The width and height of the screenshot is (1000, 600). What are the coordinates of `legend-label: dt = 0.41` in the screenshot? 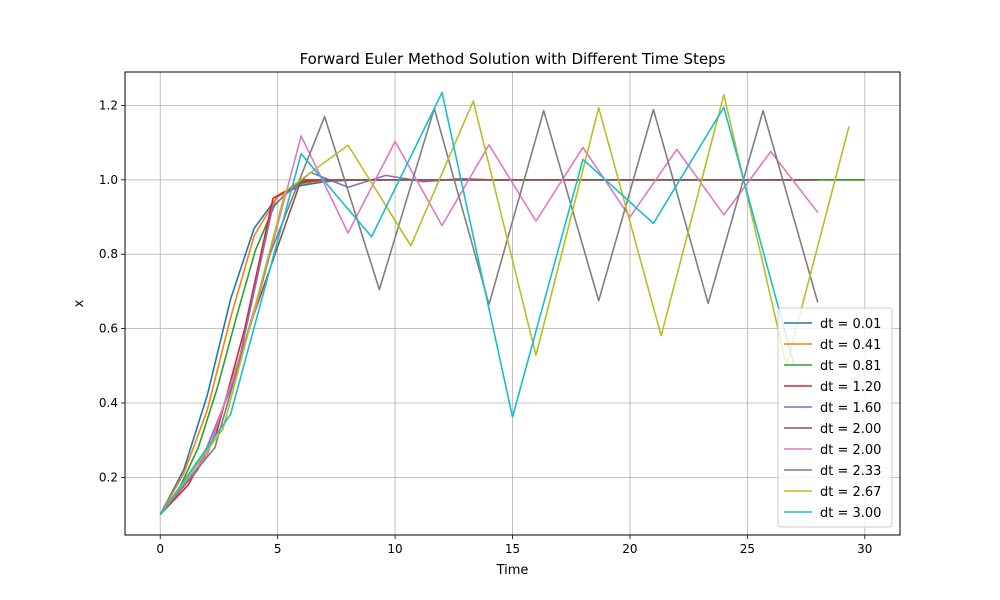 It's located at (850, 345).